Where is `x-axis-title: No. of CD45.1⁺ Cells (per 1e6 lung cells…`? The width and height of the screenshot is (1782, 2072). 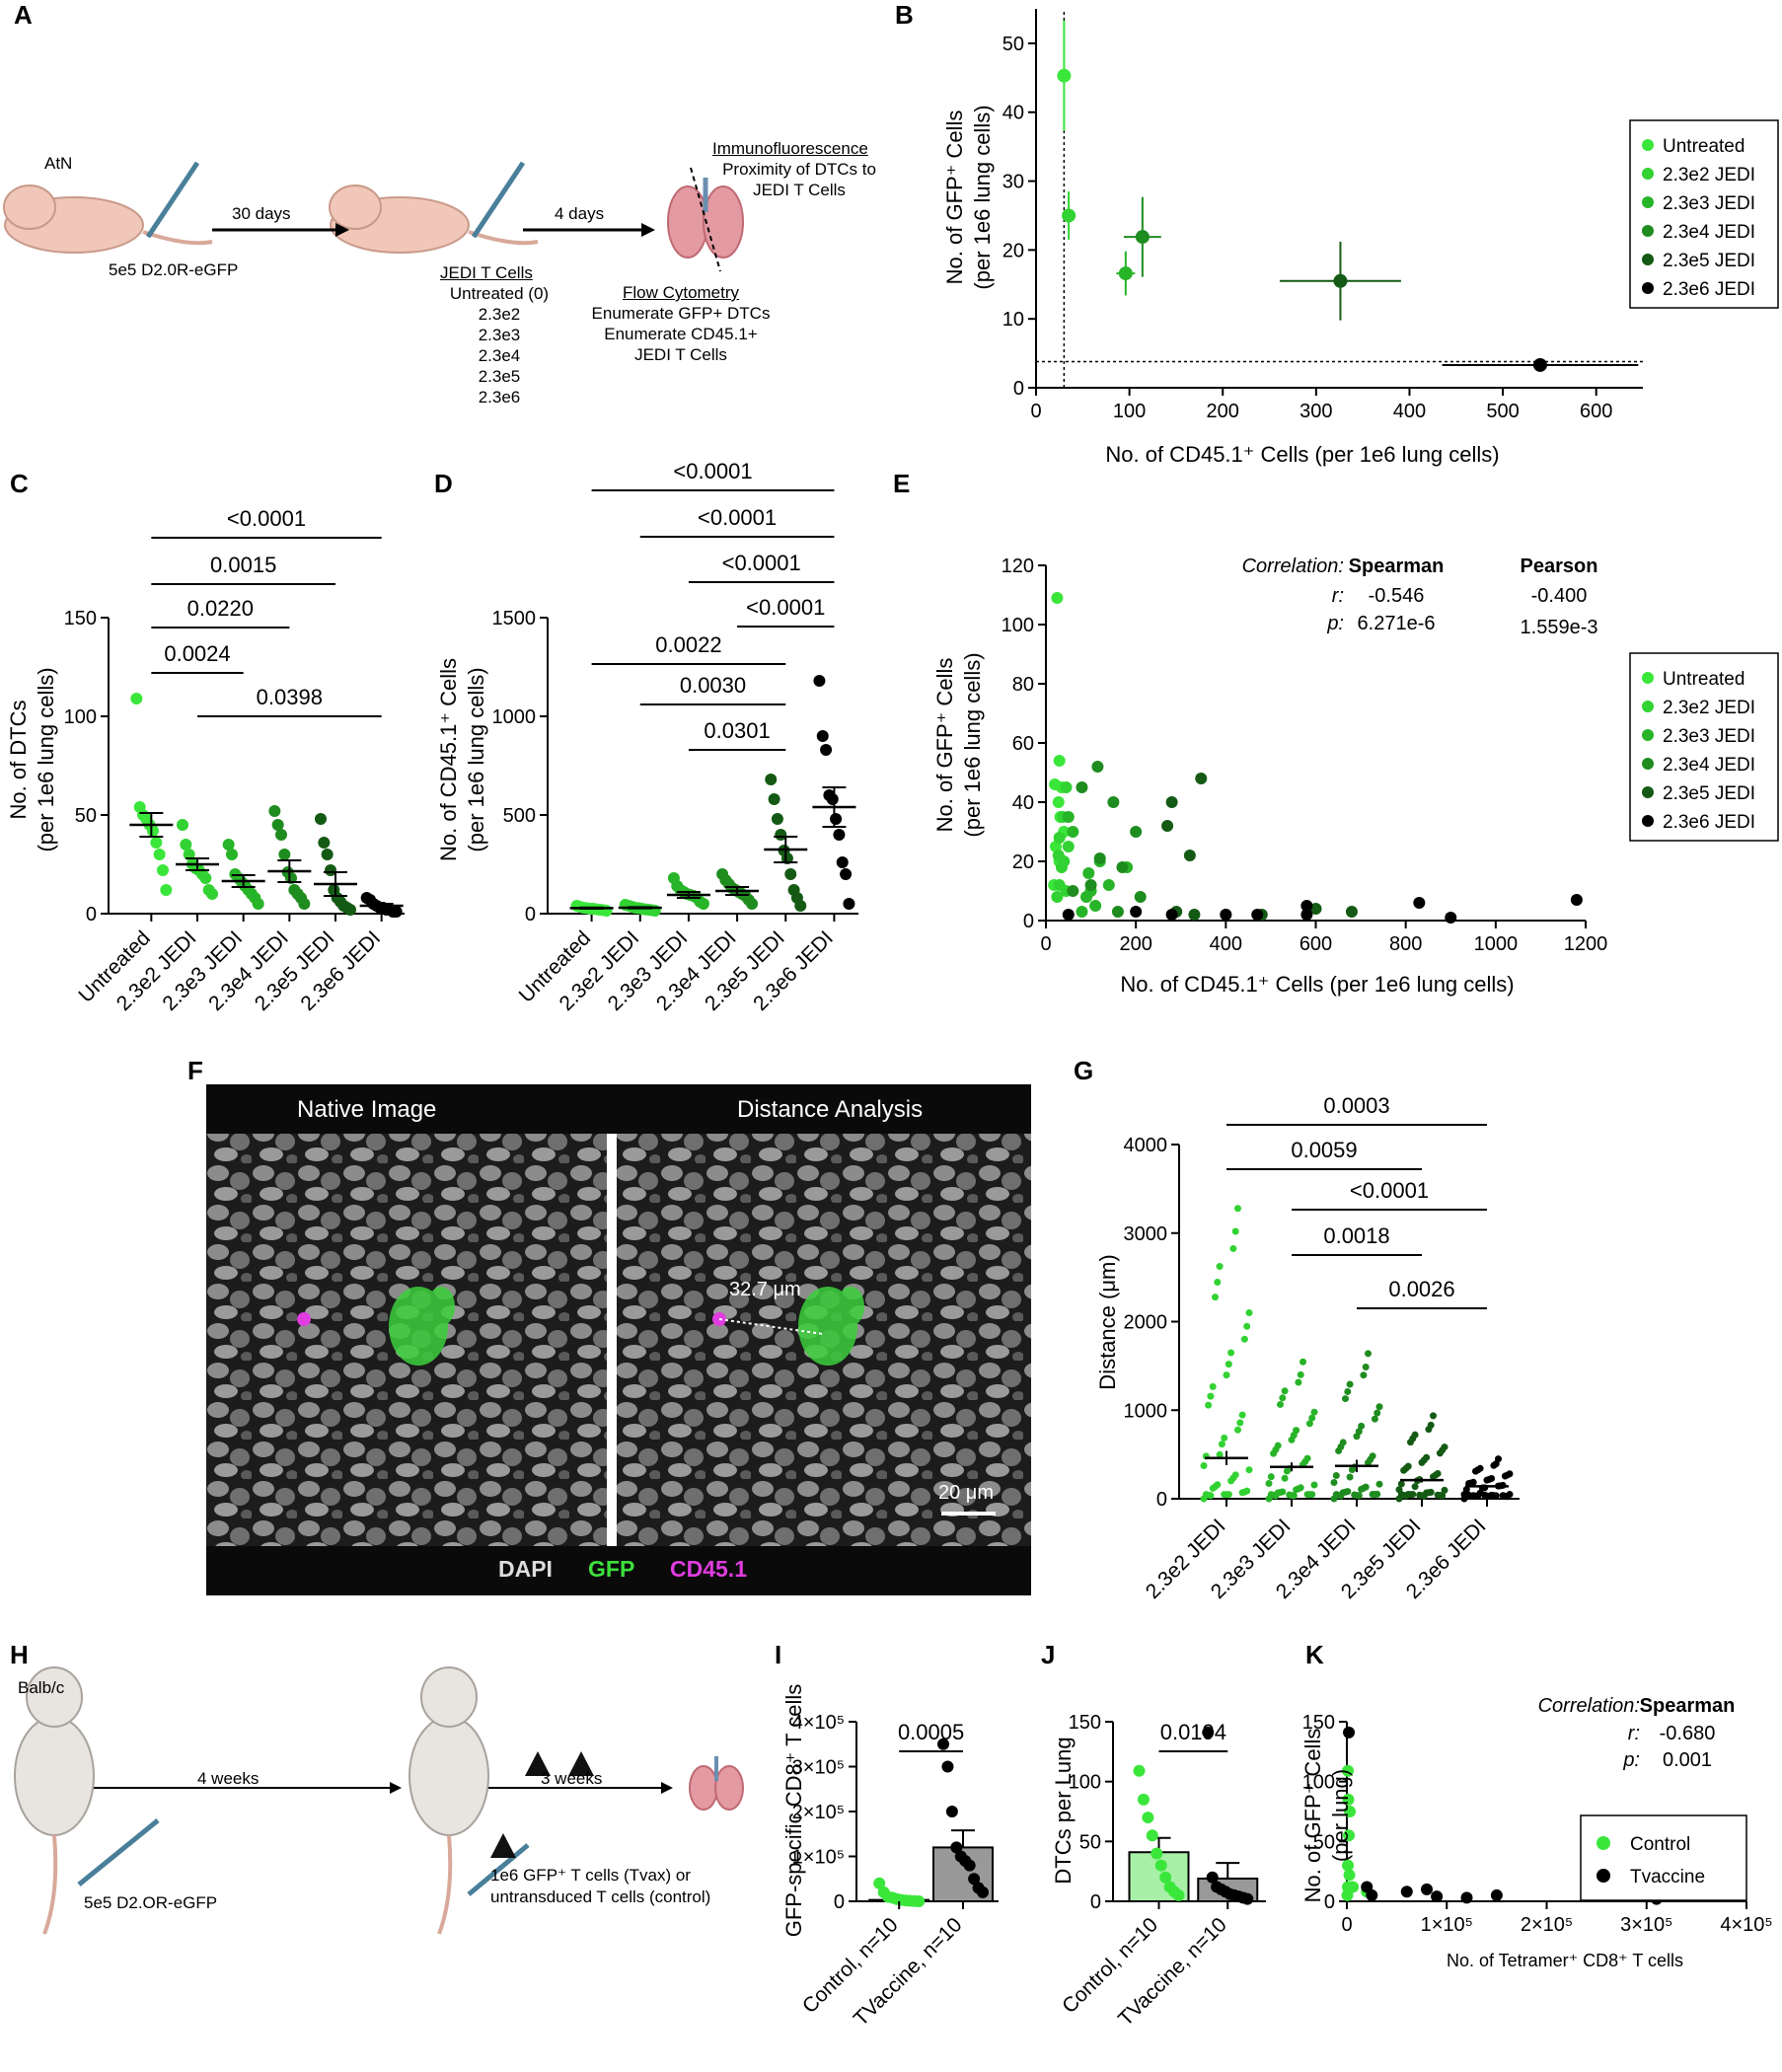 x-axis-title: No. of CD45.1⁺ Cells (per 1e6 lung cells… is located at coordinates (1302, 455).